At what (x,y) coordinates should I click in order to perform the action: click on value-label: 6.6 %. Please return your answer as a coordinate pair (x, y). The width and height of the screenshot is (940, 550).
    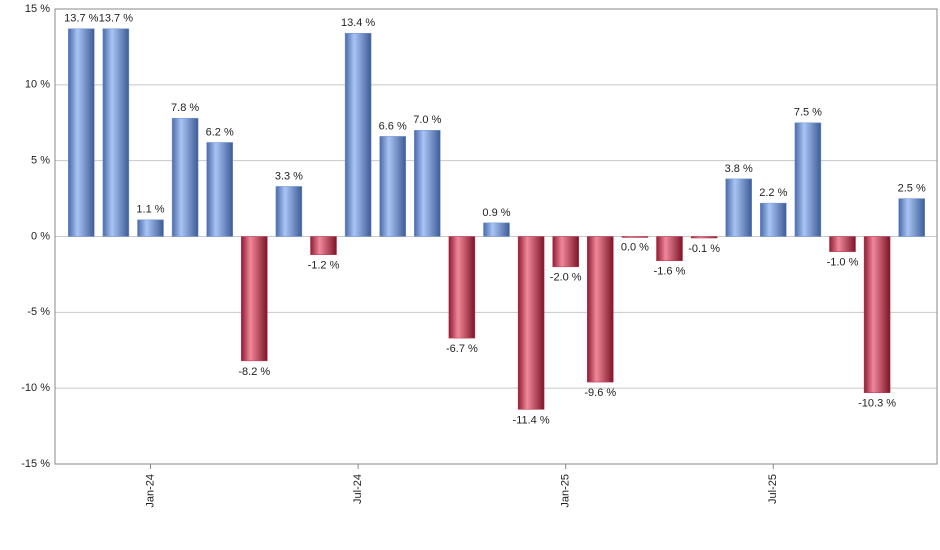
    Looking at the image, I should click on (393, 126).